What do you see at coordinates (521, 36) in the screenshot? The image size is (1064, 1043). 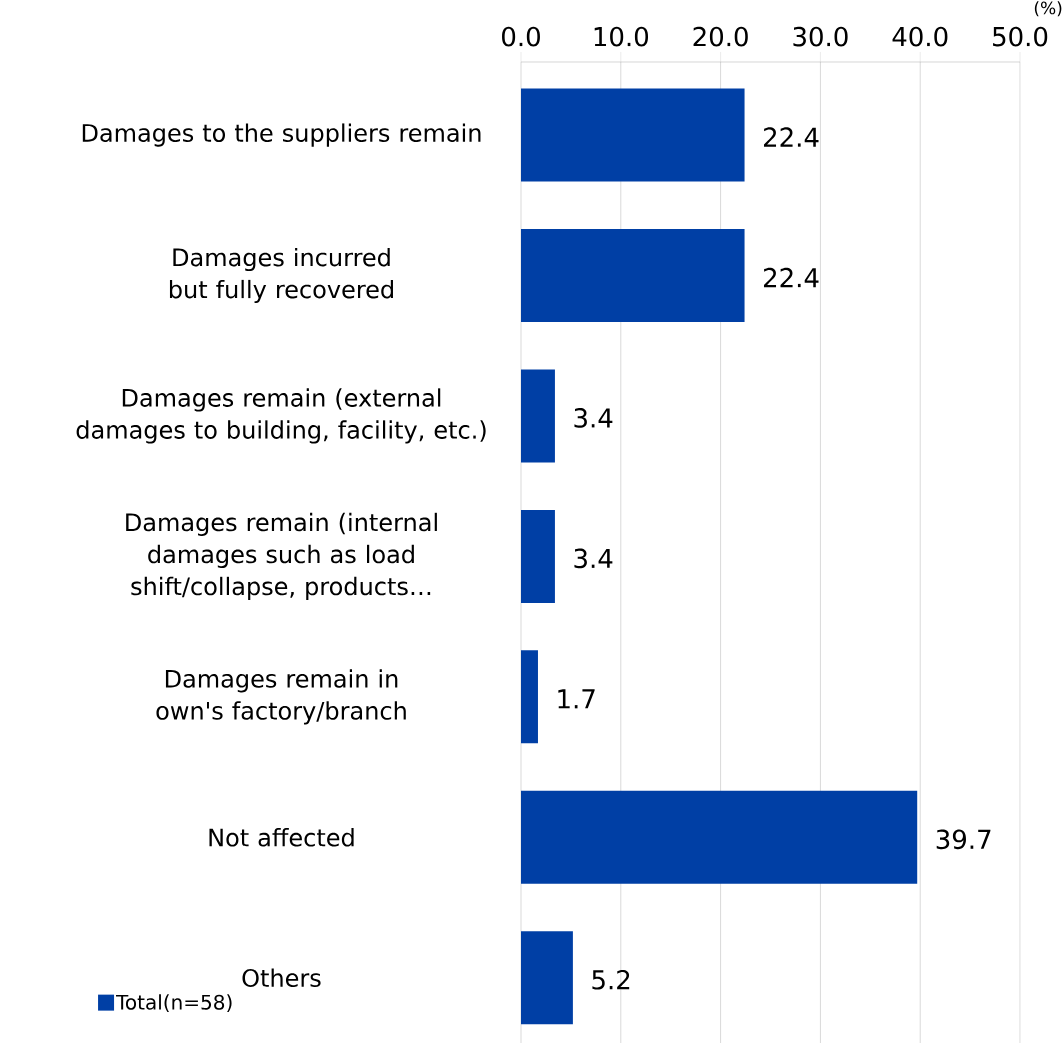 I see `x-tick-label: 0.0` at bounding box center [521, 36].